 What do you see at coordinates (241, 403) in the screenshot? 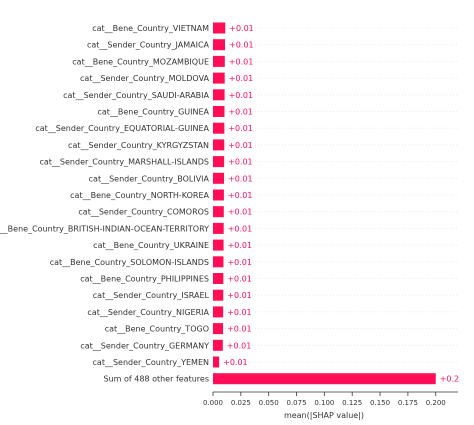
I see `x-tick-label: 0.025` at bounding box center [241, 403].